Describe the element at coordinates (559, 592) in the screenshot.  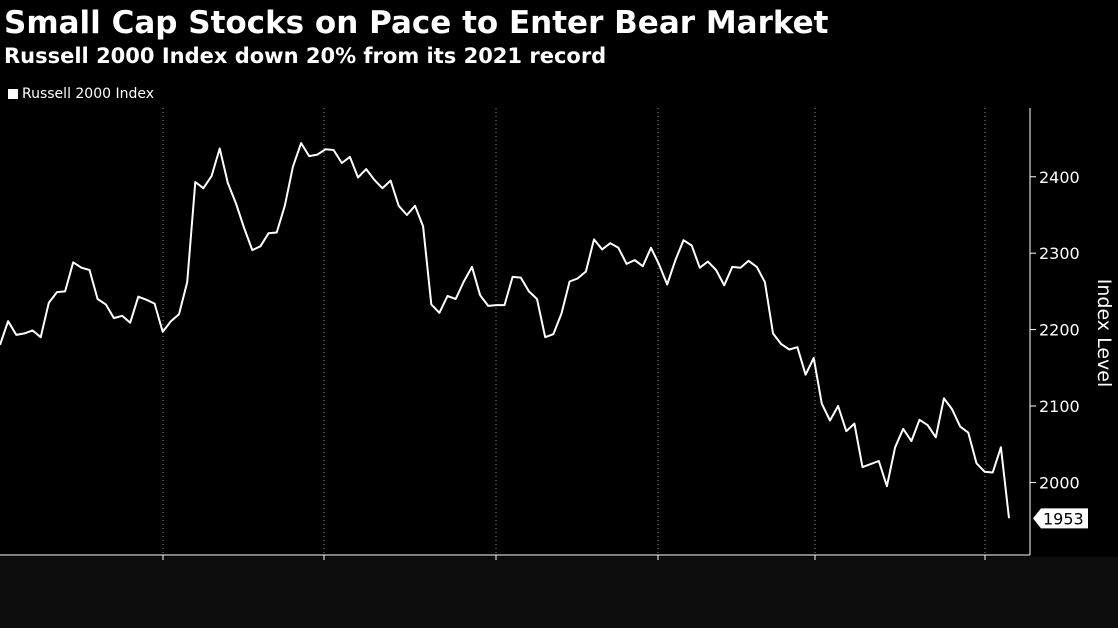
I see `x-axis-band` at that location.